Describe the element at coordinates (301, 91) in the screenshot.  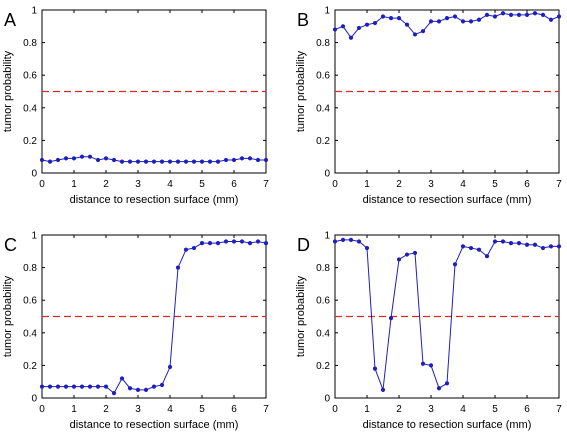
I see `y-axis-label: tumor probability` at that location.